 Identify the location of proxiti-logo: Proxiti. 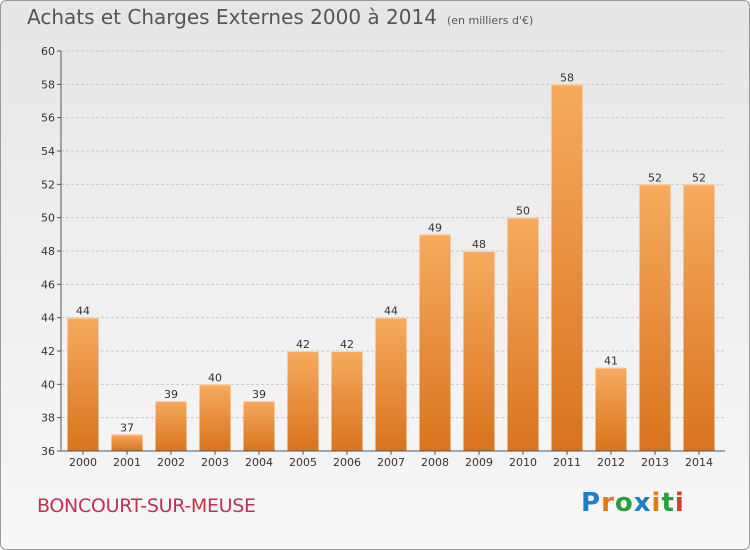
(633, 503).